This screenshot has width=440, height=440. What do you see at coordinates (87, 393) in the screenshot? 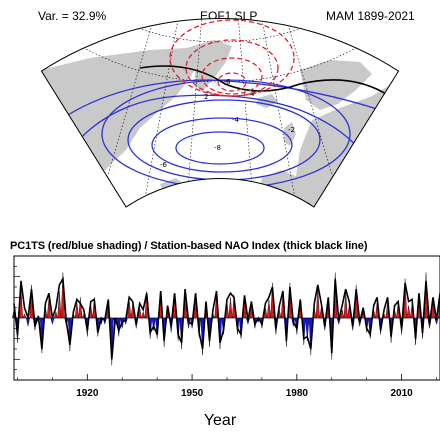
I see `x-tick-label: 1920` at bounding box center [87, 393].